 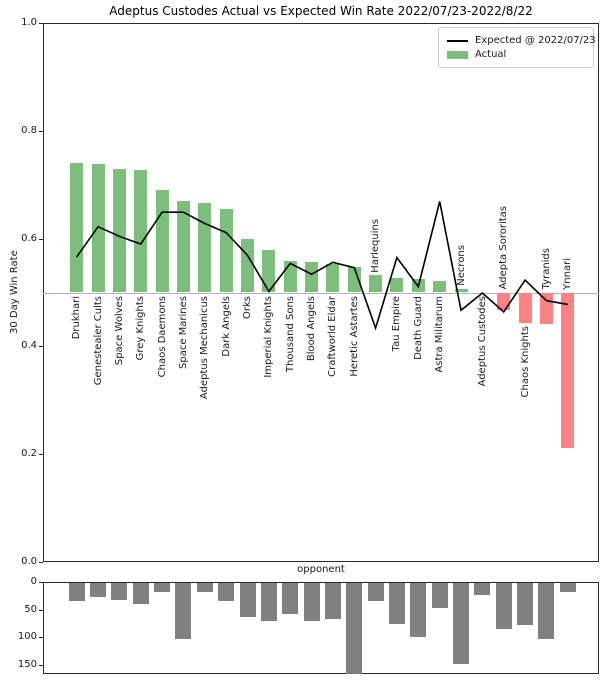 I want to click on category-label: Death Guard, so click(x=418, y=327).